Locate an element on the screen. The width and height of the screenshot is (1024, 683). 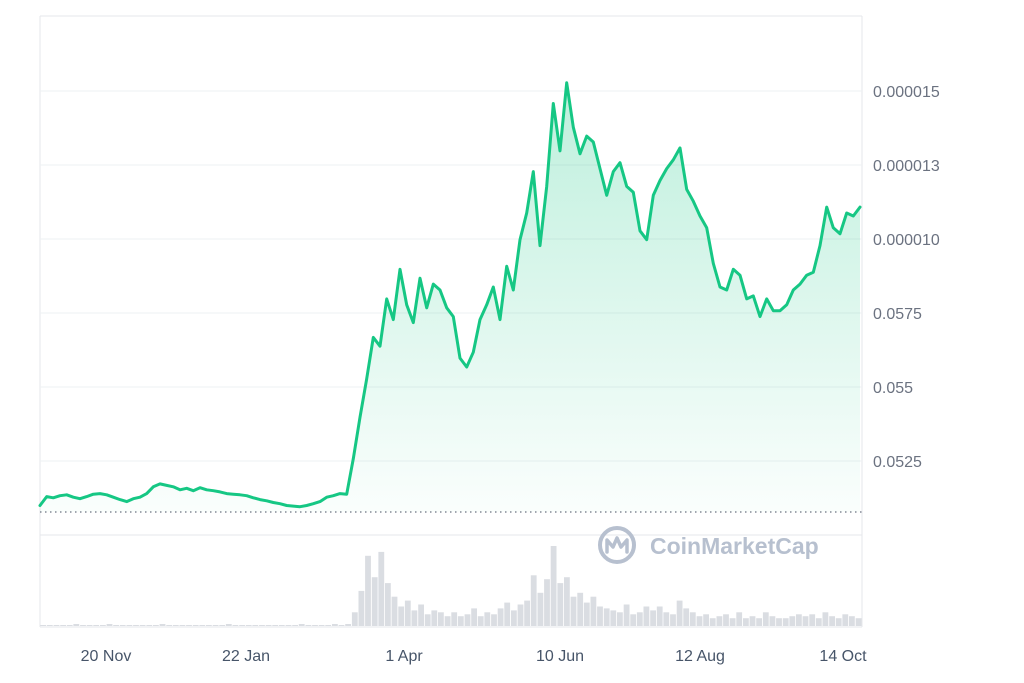
y-tick-label: 0.000015 is located at coordinates (906, 92).